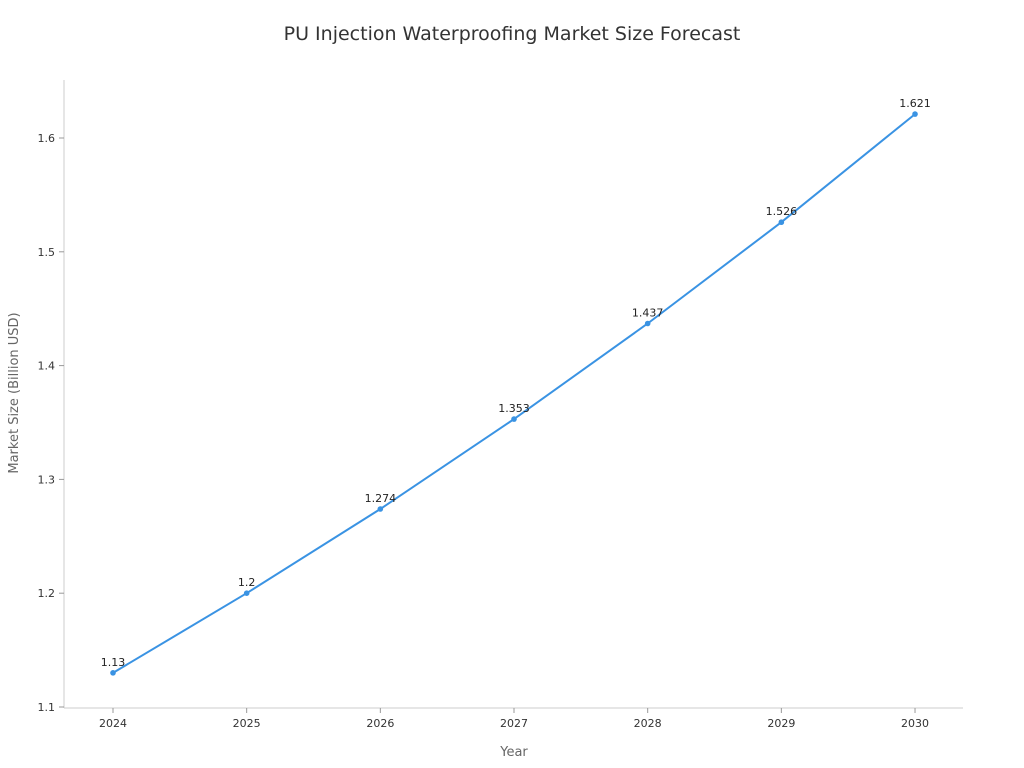 The width and height of the screenshot is (1024, 768). What do you see at coordinates (47, 593) in the screenshot?
I see `y-tick-label: 1.2` at bounding box center [47, 593].